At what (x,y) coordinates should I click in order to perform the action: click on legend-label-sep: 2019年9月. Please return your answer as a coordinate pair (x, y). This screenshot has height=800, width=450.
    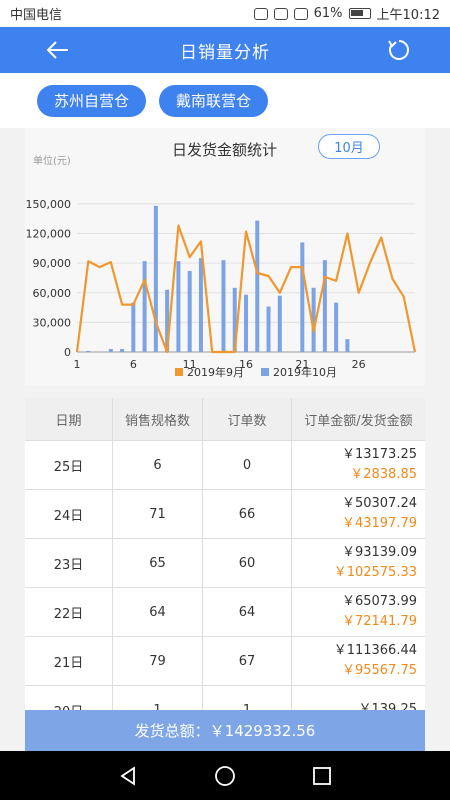
    Looking at the image, I should click on (215, 372).